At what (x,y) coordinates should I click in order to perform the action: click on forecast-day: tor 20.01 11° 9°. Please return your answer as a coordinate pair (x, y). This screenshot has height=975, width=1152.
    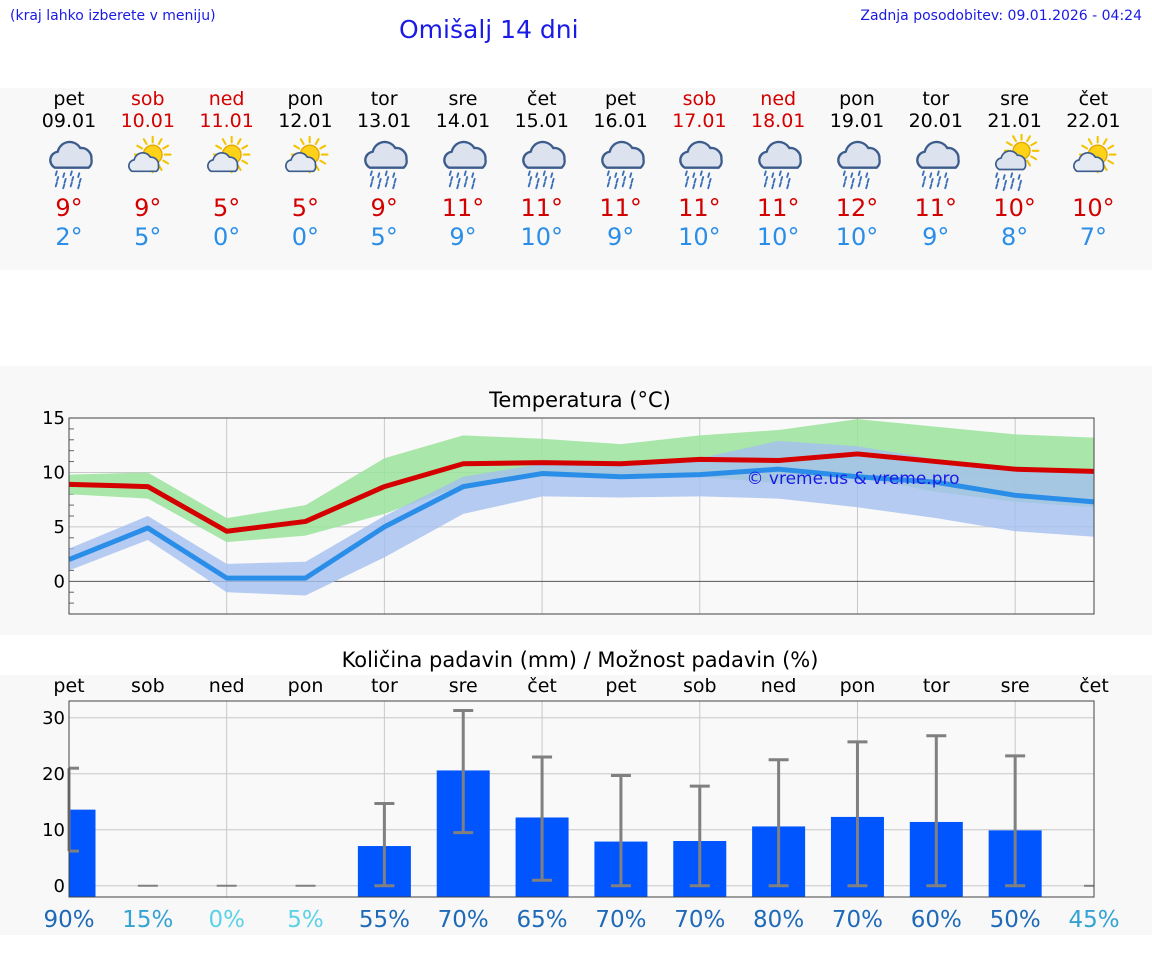
    Looking at the image, I should click on (936, 170).